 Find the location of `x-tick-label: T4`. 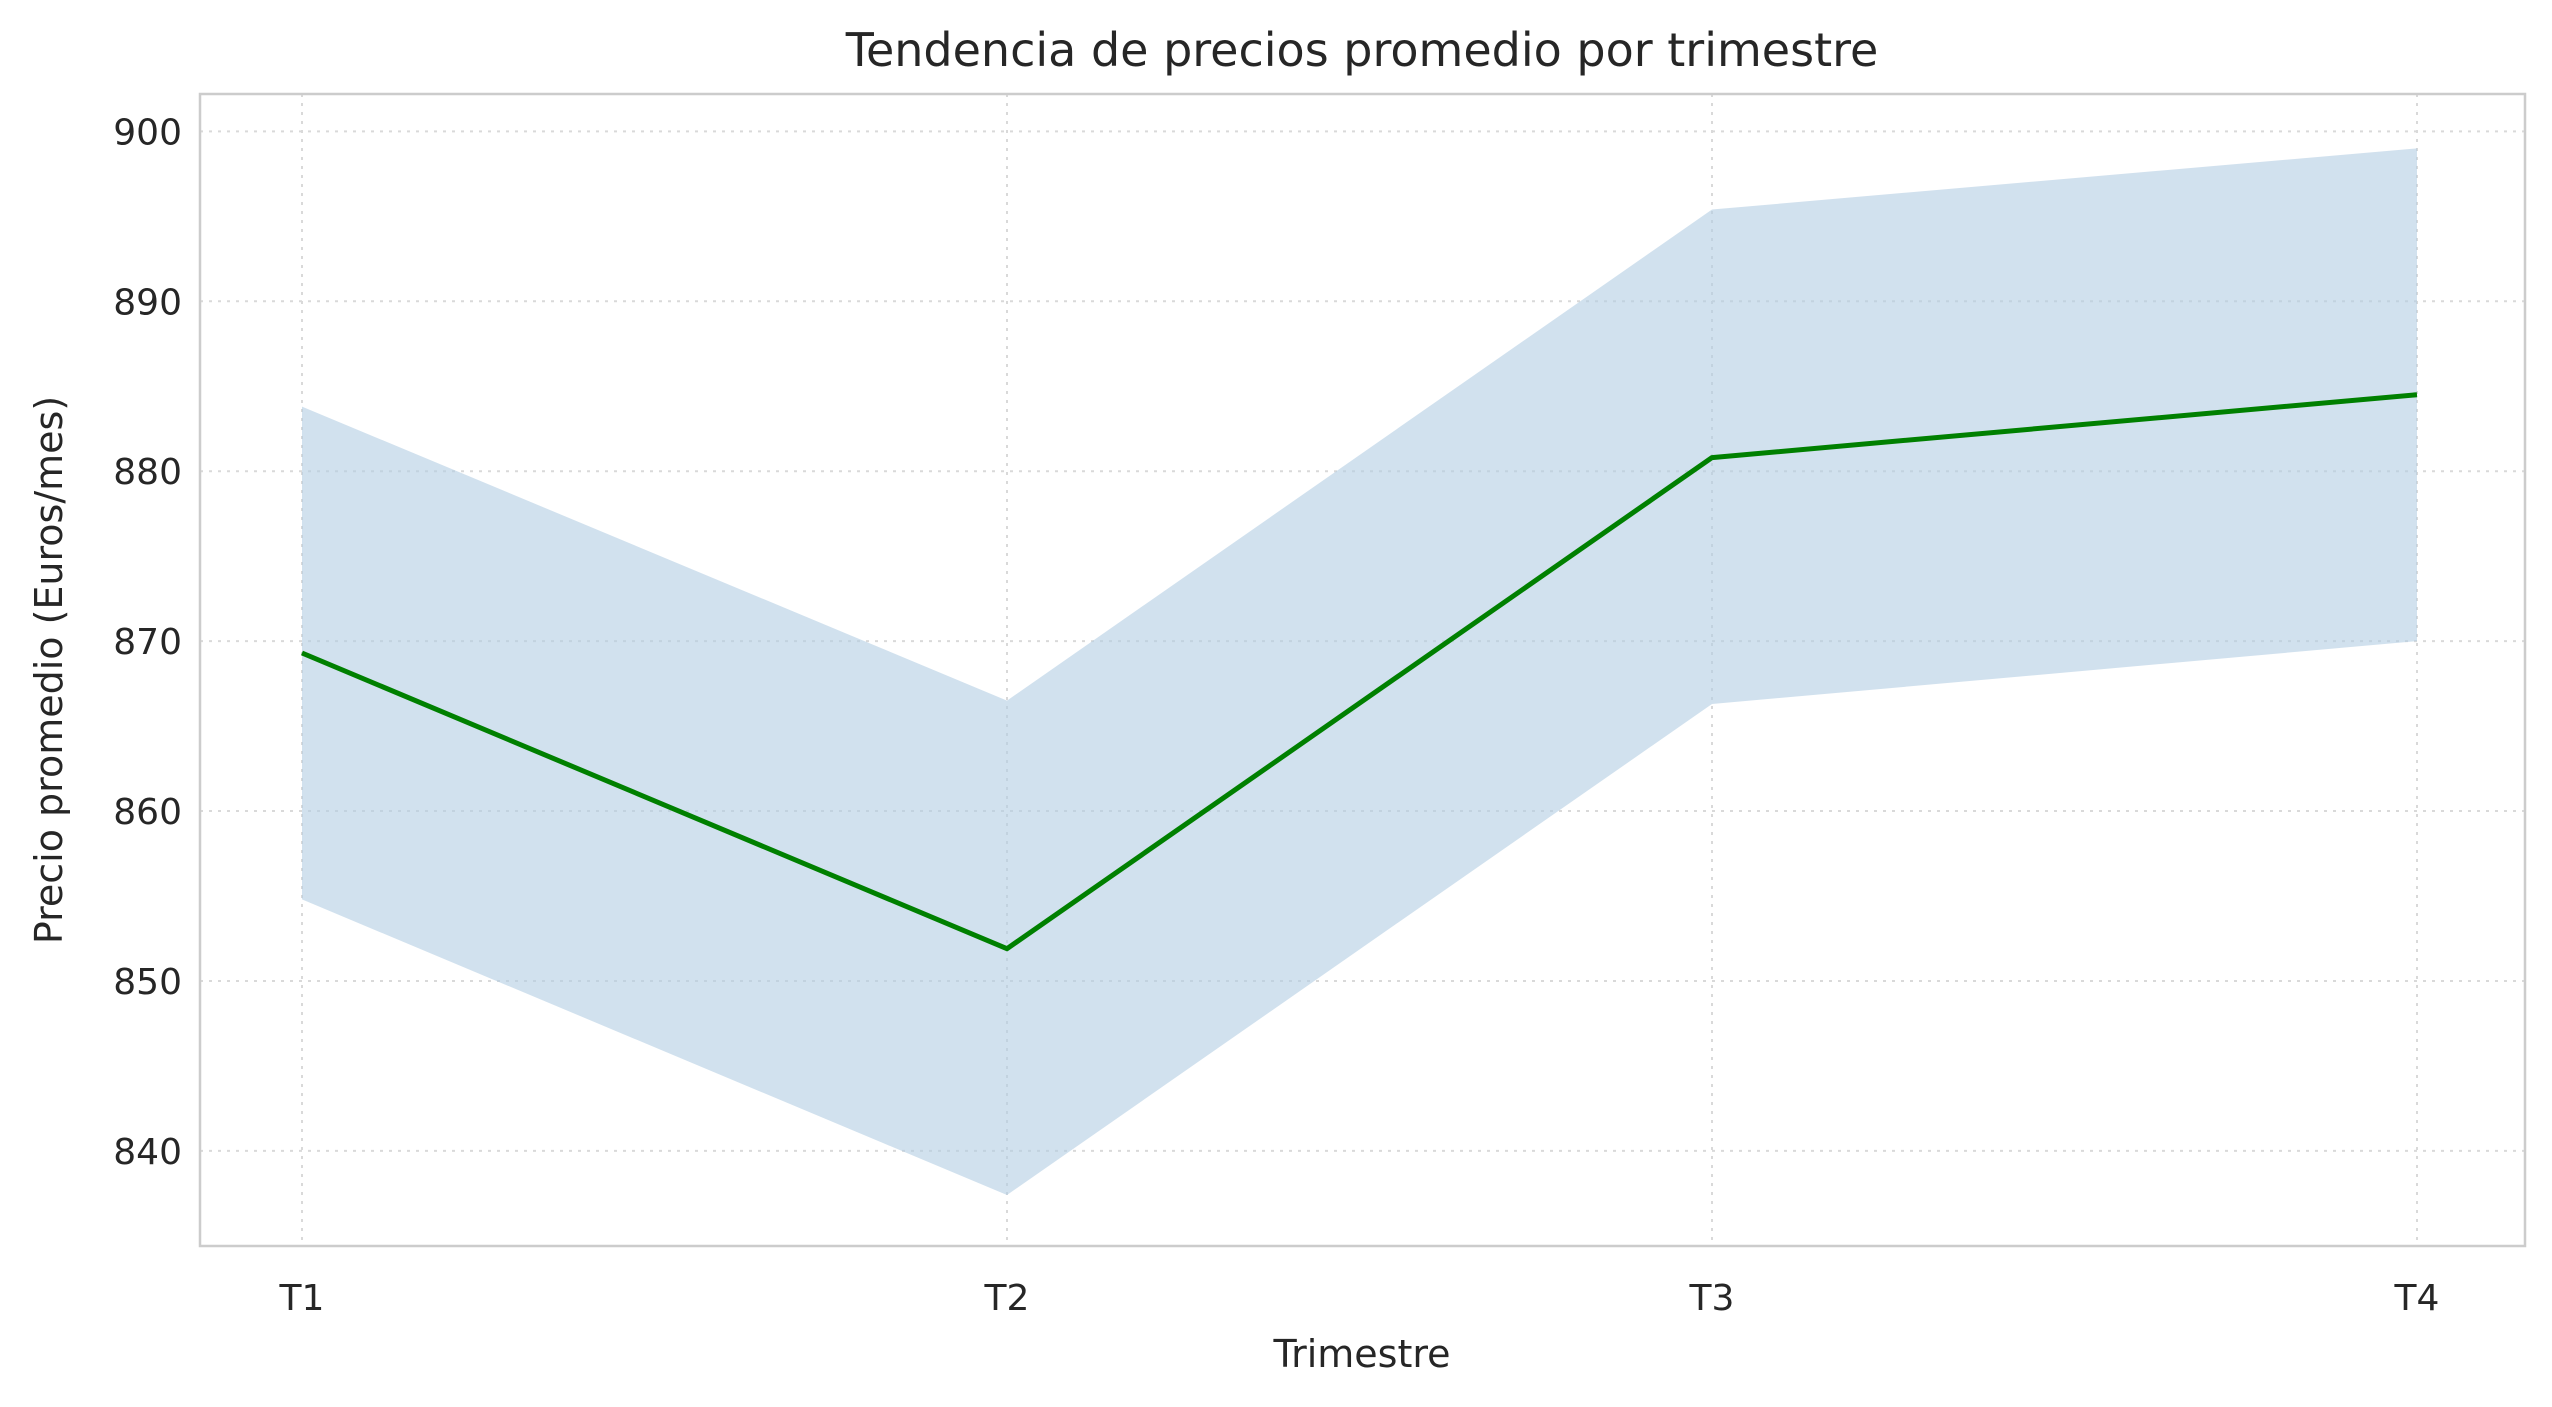

x-tick-label: T4 is located at coordinates (2417, 1298).